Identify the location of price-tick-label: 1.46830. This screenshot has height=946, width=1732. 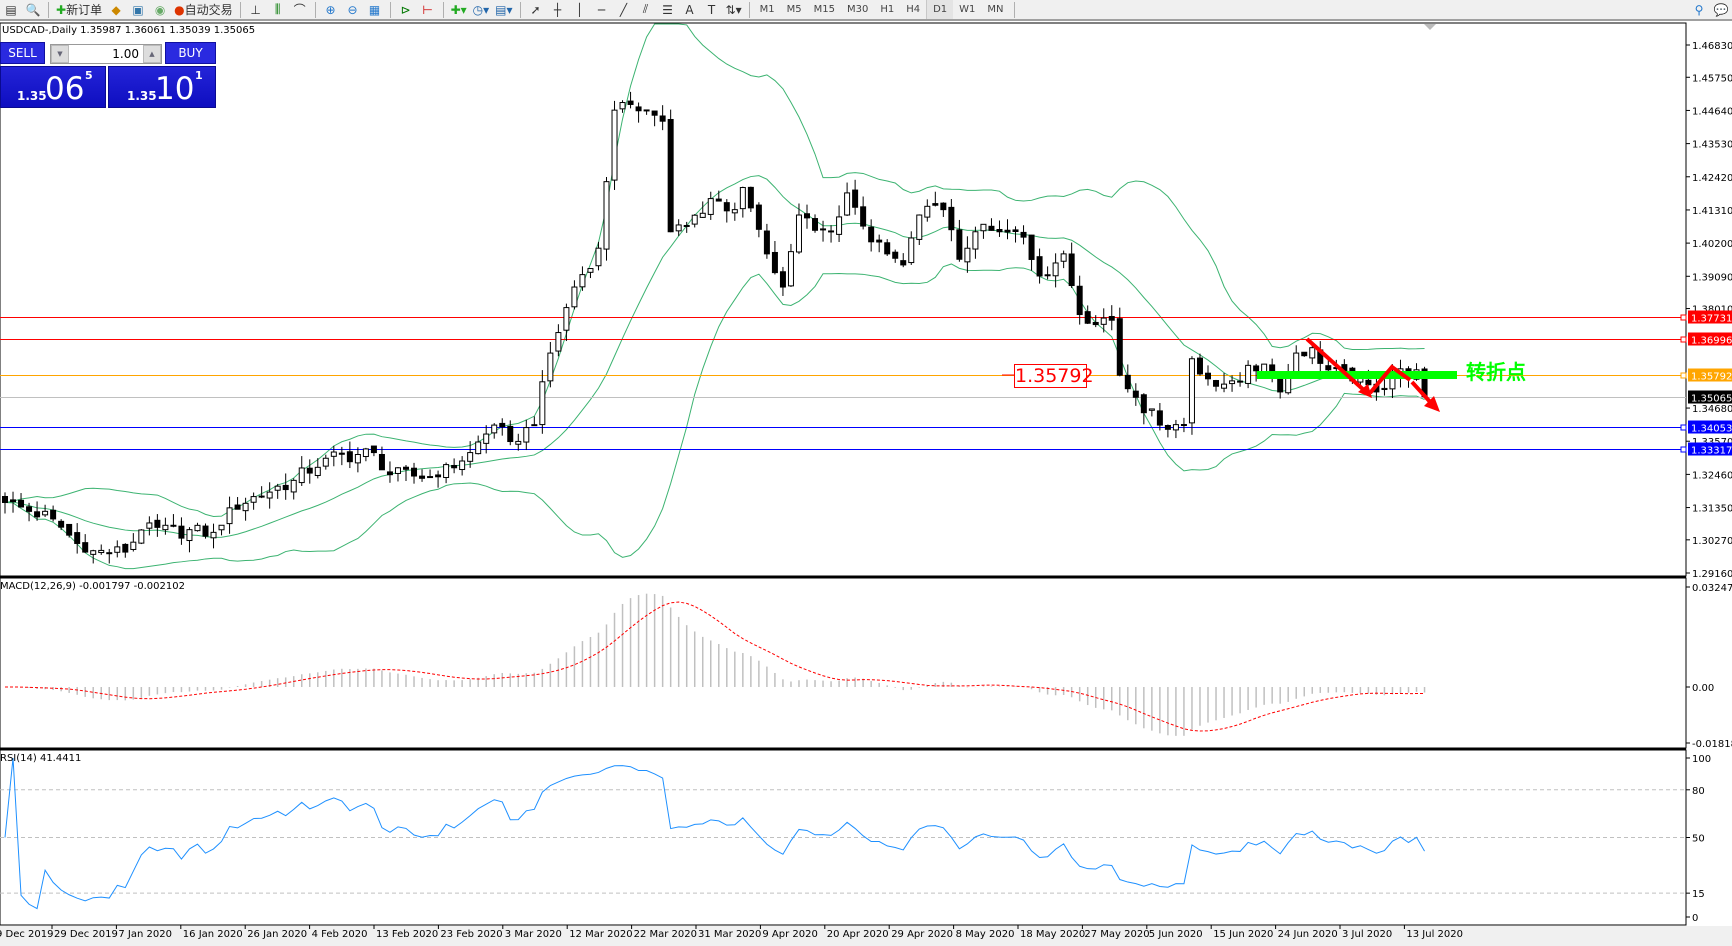
(1712, 46).